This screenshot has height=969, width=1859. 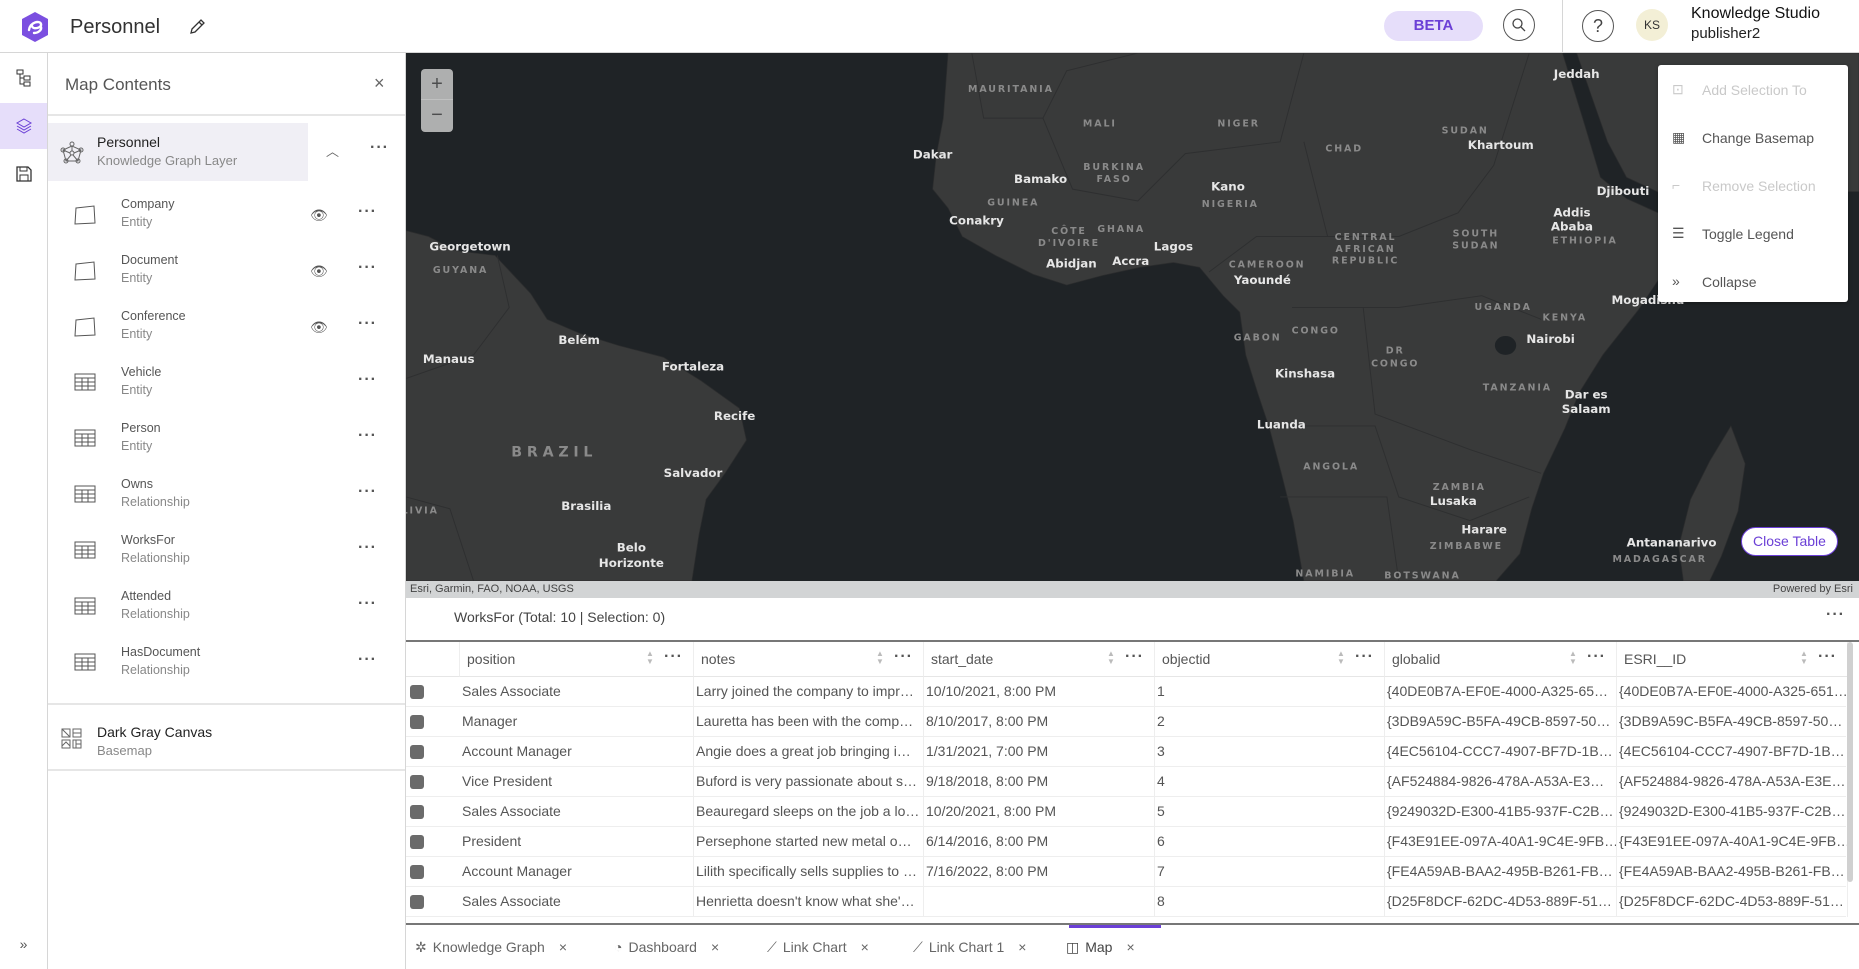 What do you see at coordinates (969, 947) in the screenshot?
I see `tab-link-chart-1: ⟋ Link Chart 1 ×` at bounding box center [969, 947].